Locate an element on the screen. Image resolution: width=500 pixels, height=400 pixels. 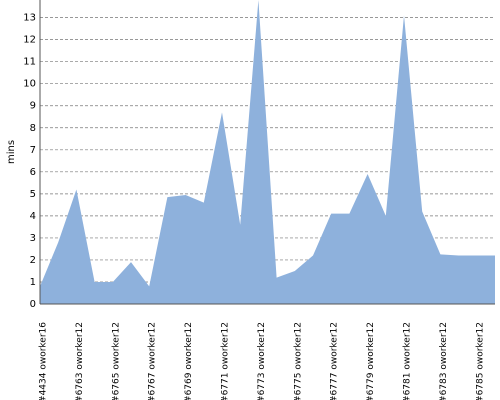
x-tick-label: #6773 oworker12 is located at coordinates (262, 361).